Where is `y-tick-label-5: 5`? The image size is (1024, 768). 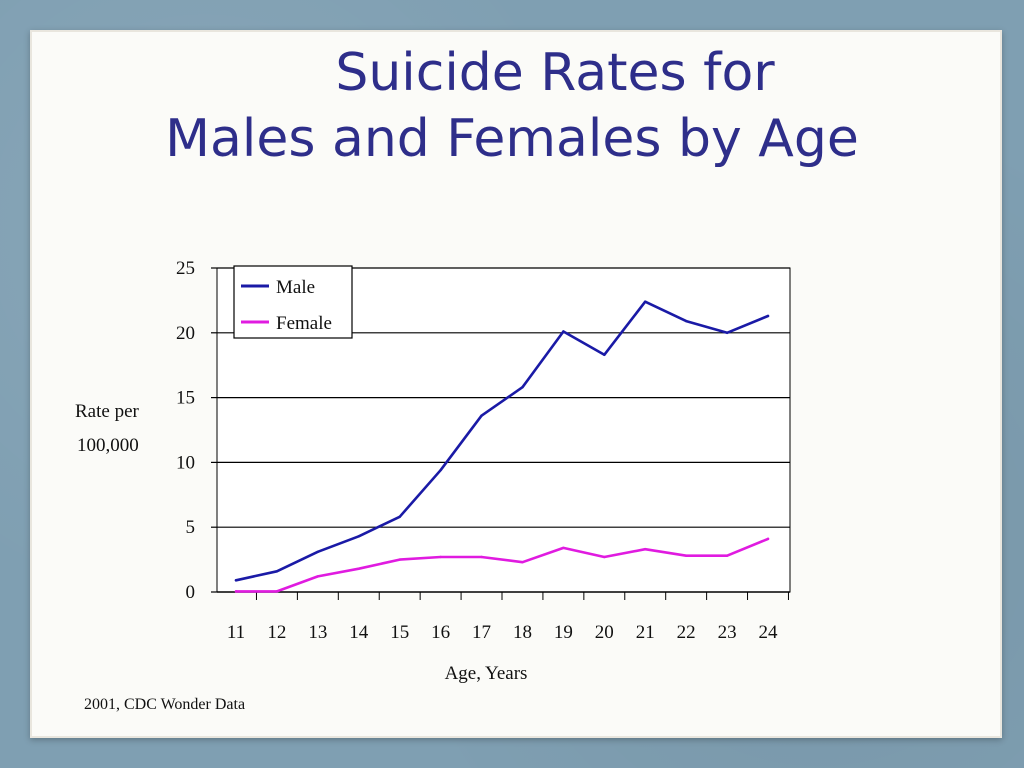 y-tick-label-5: 5 is located at coordinates (191, 527).